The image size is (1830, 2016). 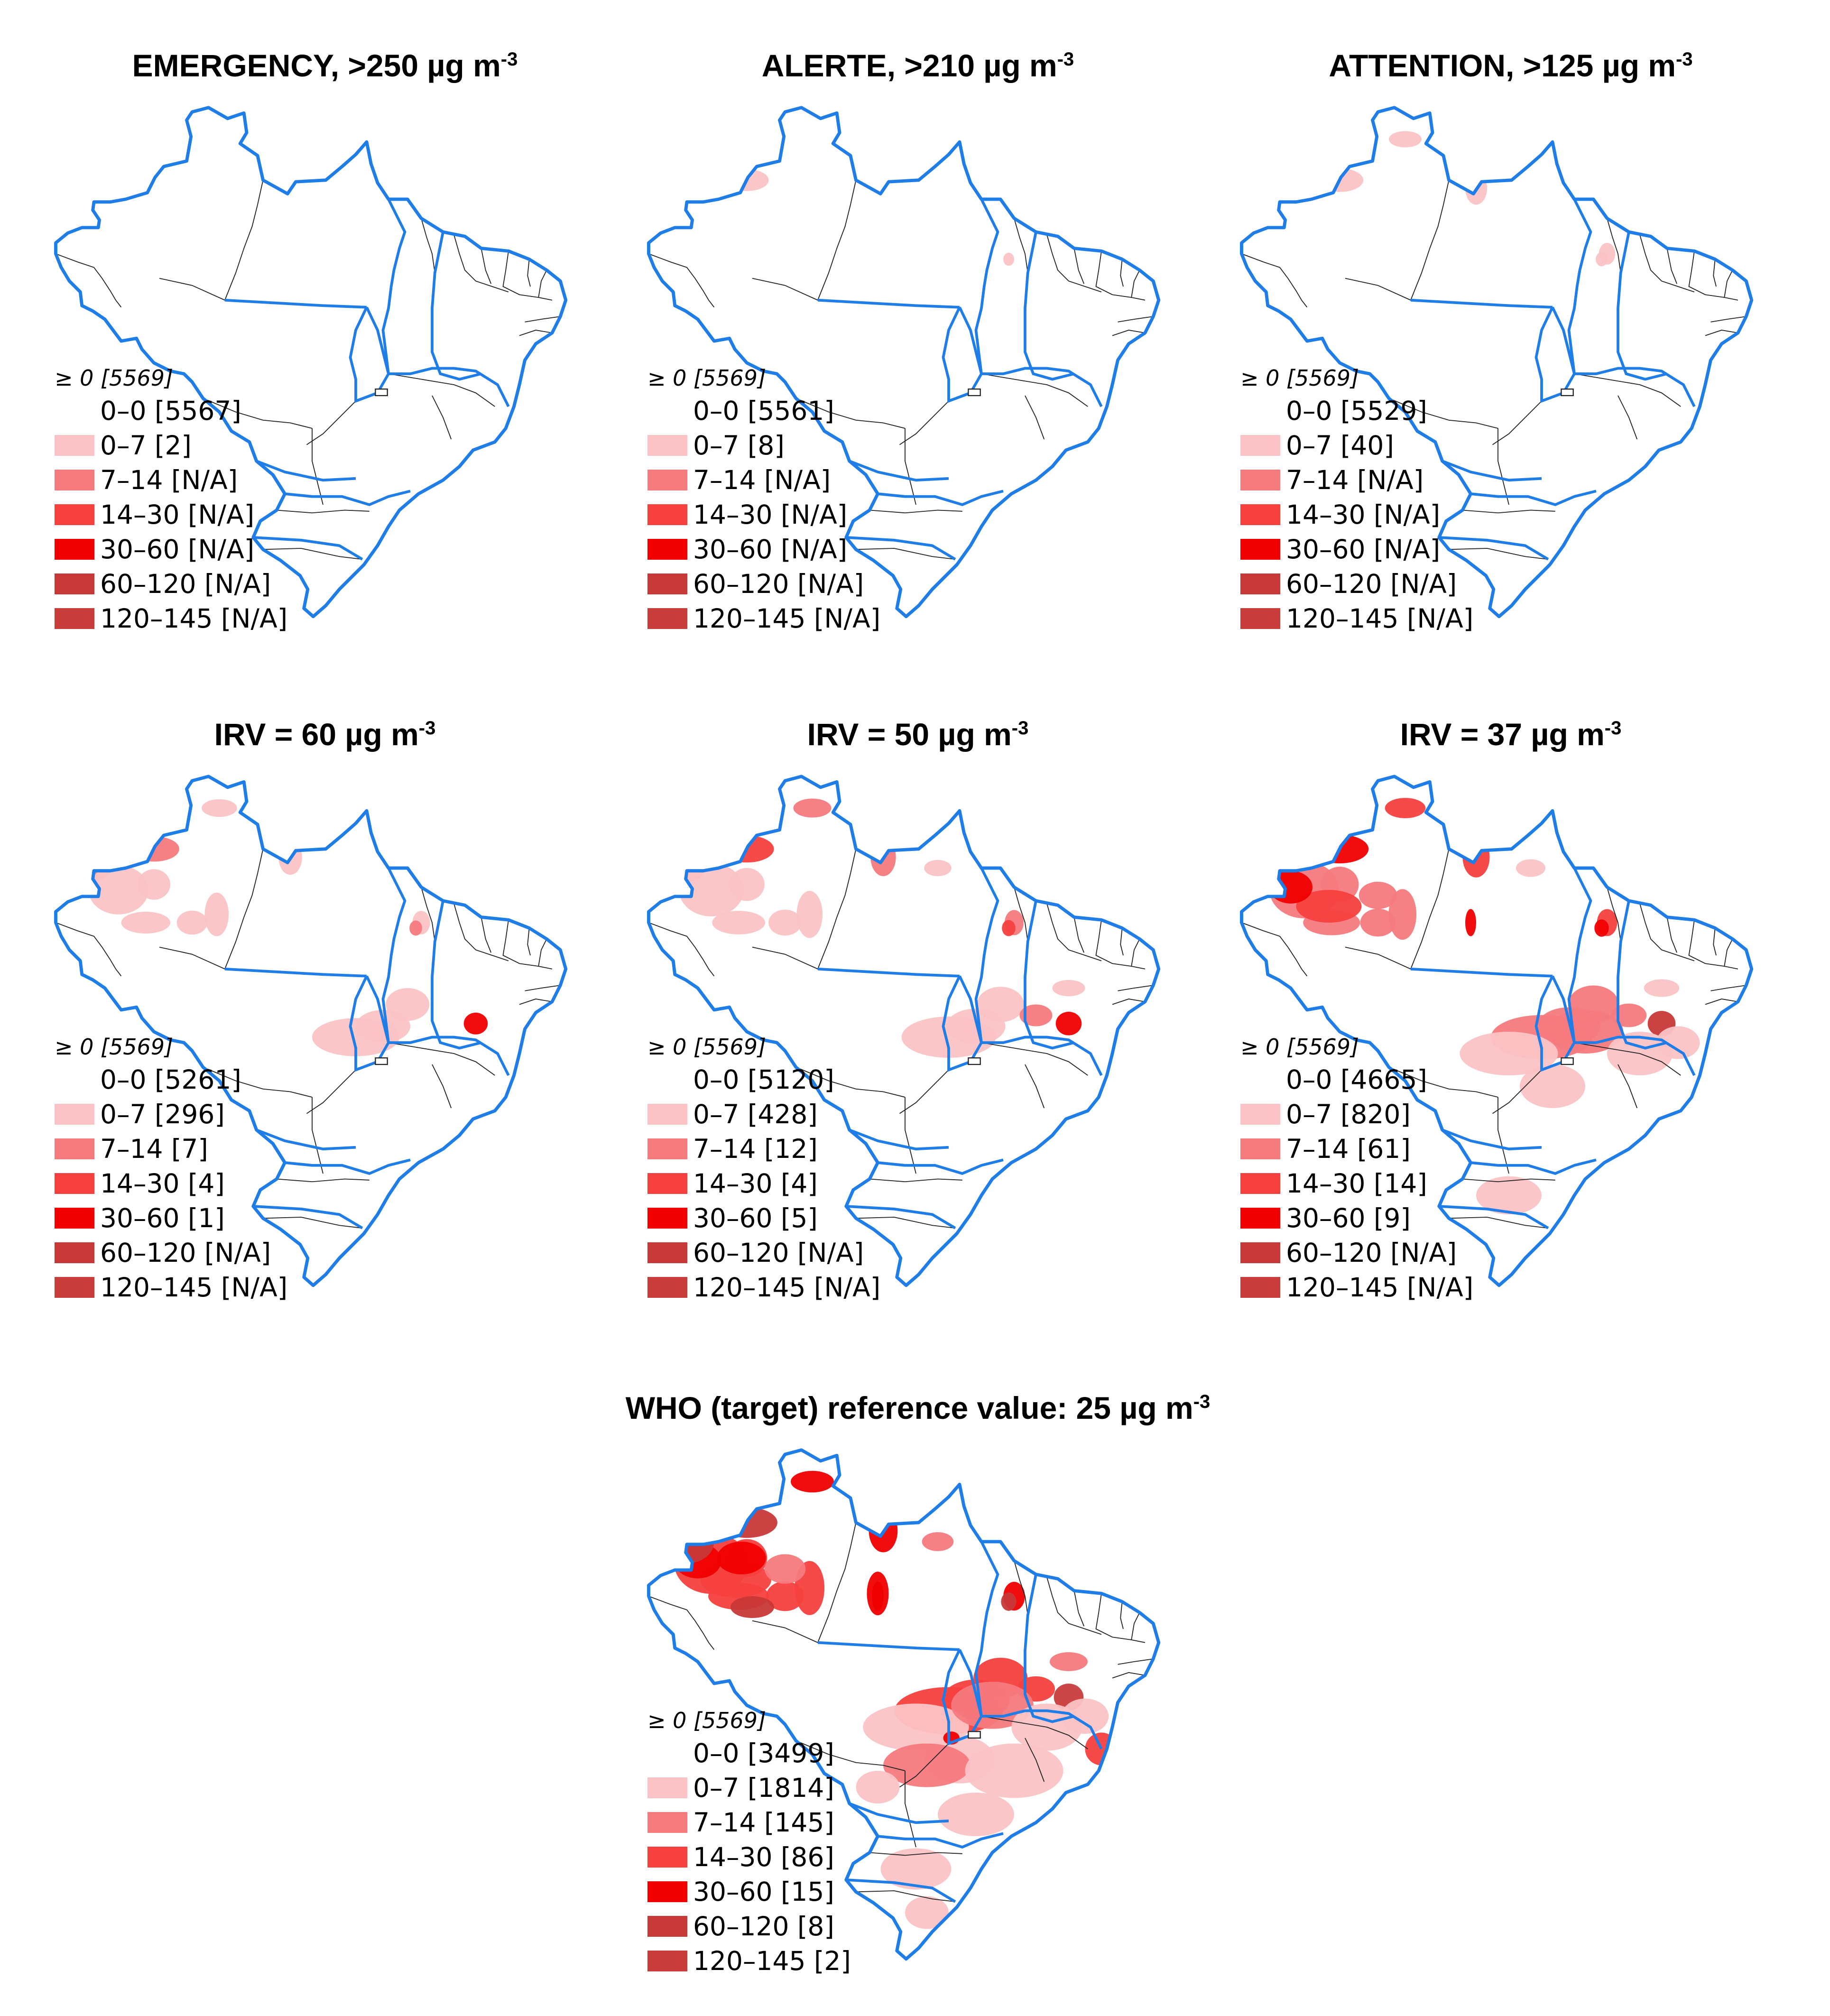 I want to click on legend-item: 7–14 [12], so click(x=763, y=1148).